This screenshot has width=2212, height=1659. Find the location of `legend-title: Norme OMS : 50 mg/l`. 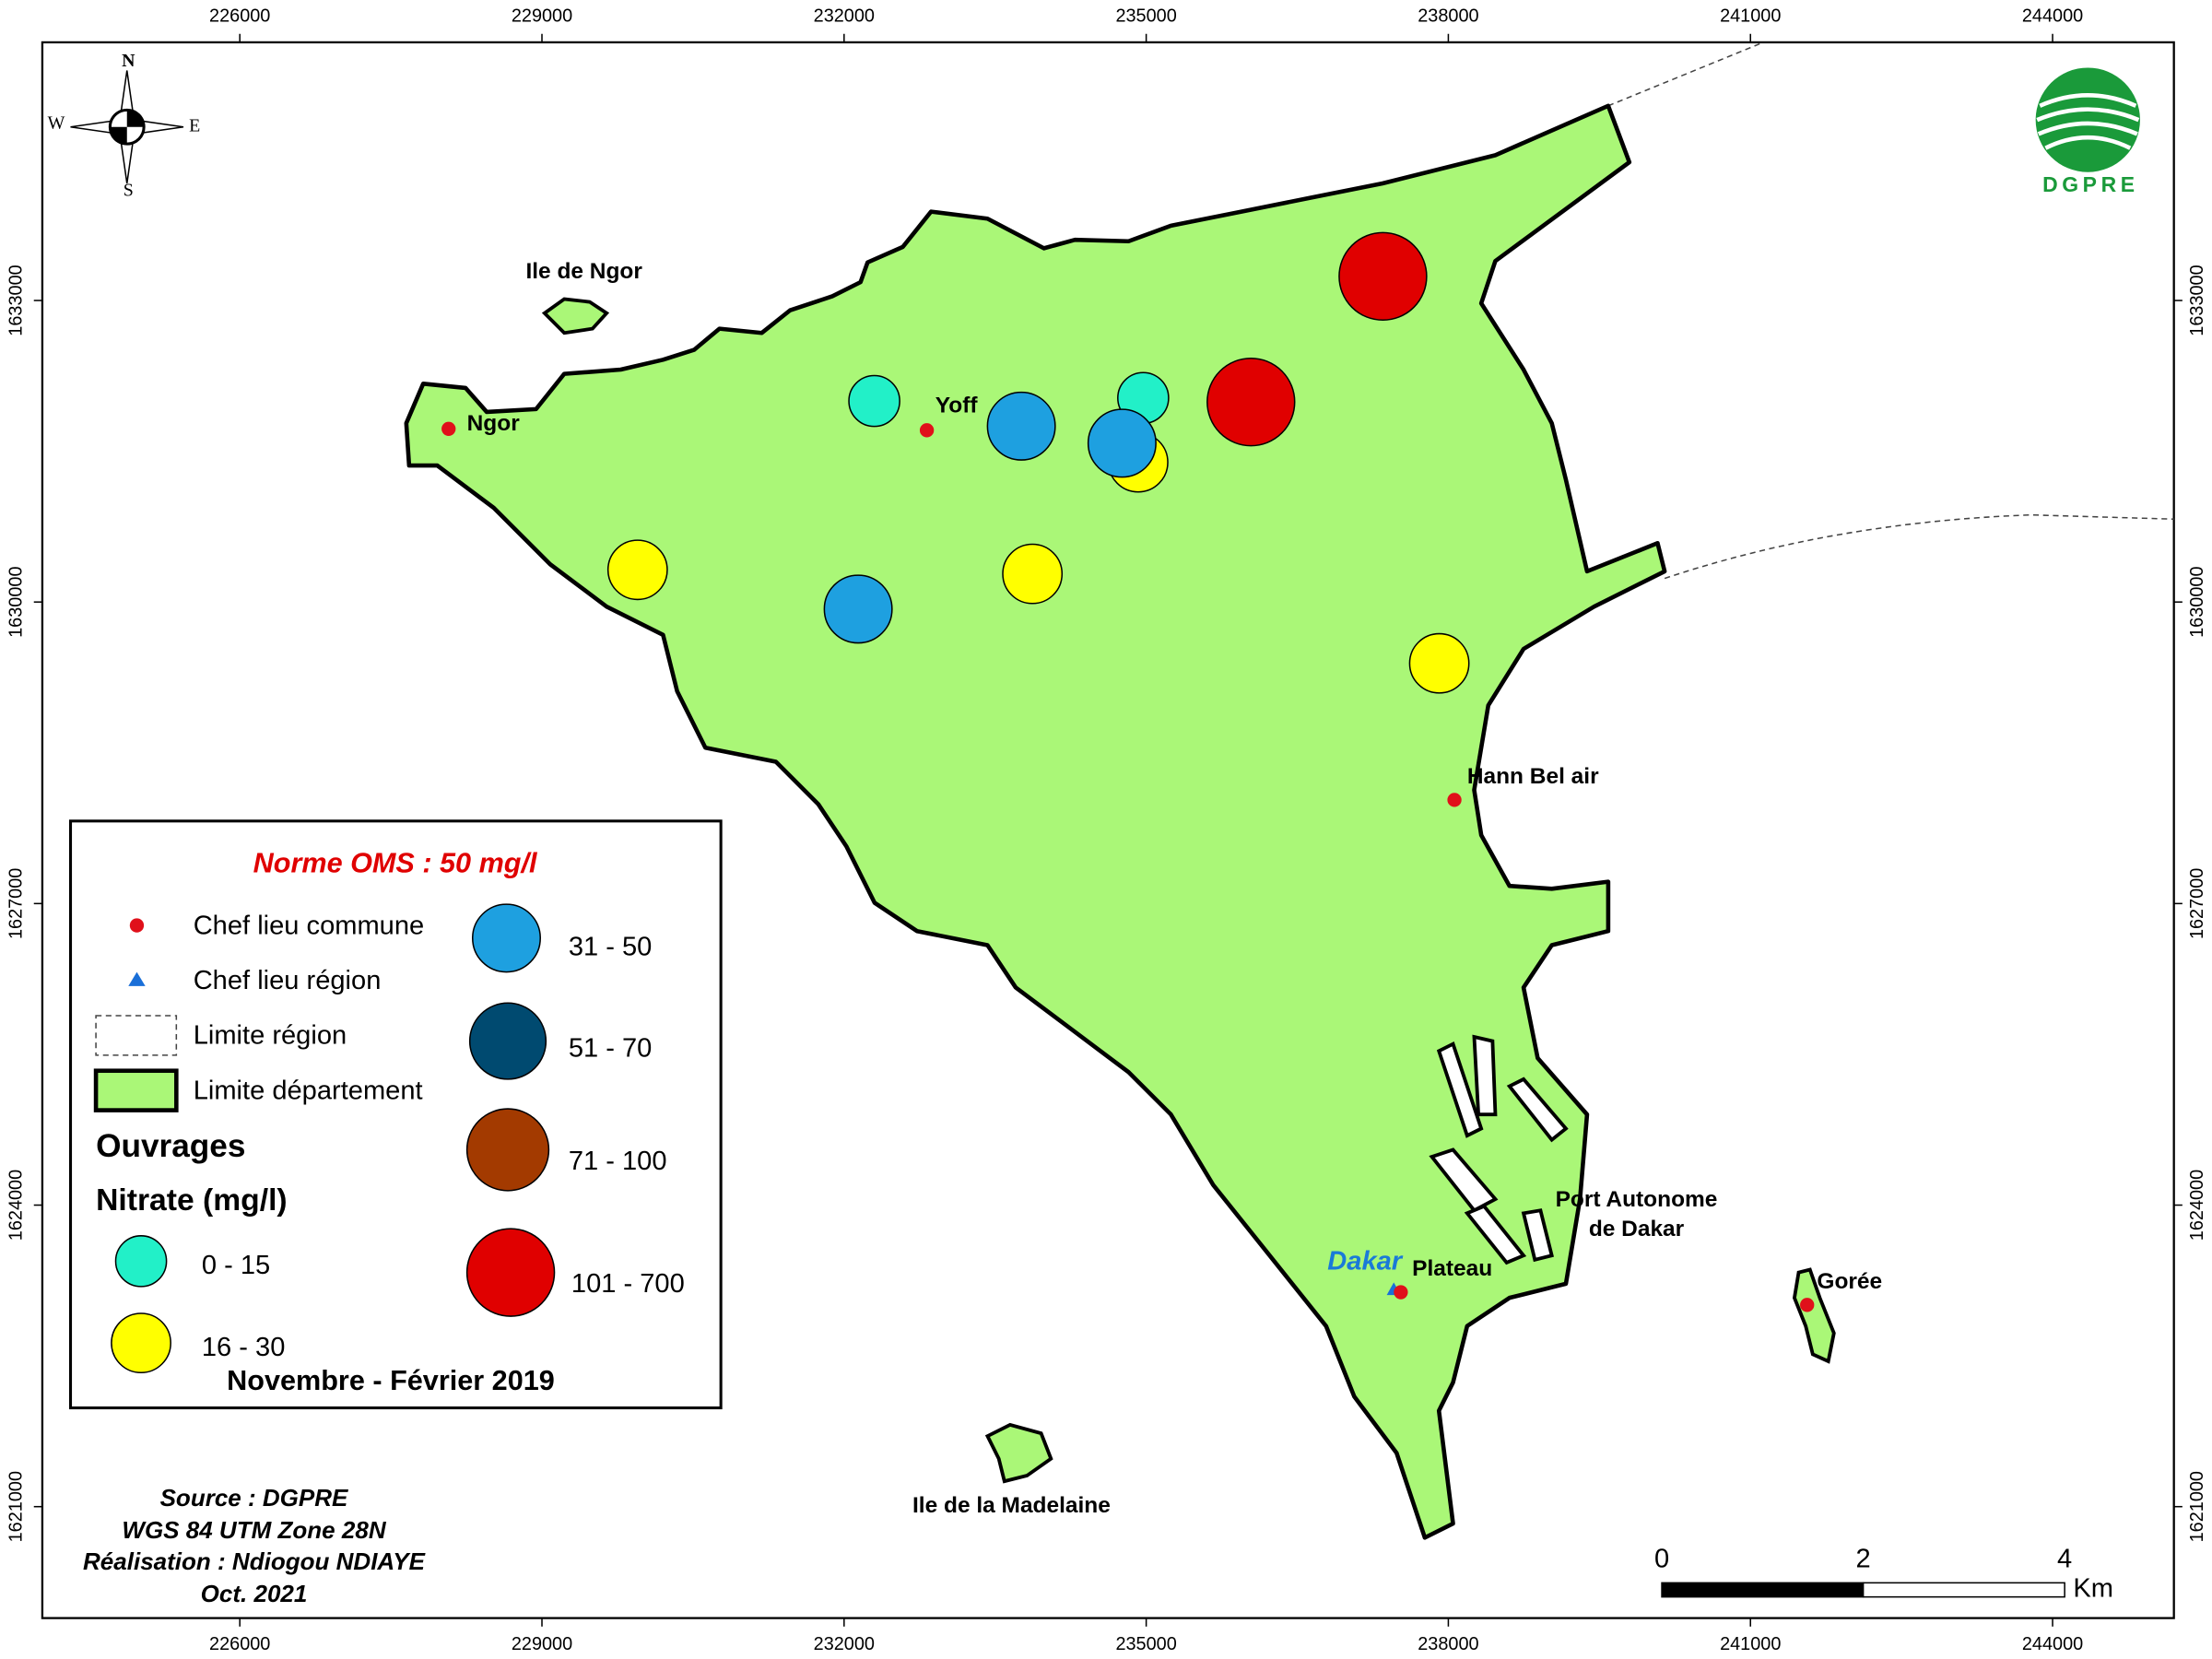

legend-title: Norme OMS : 50 mg/l is located at coordinates (395, 862).